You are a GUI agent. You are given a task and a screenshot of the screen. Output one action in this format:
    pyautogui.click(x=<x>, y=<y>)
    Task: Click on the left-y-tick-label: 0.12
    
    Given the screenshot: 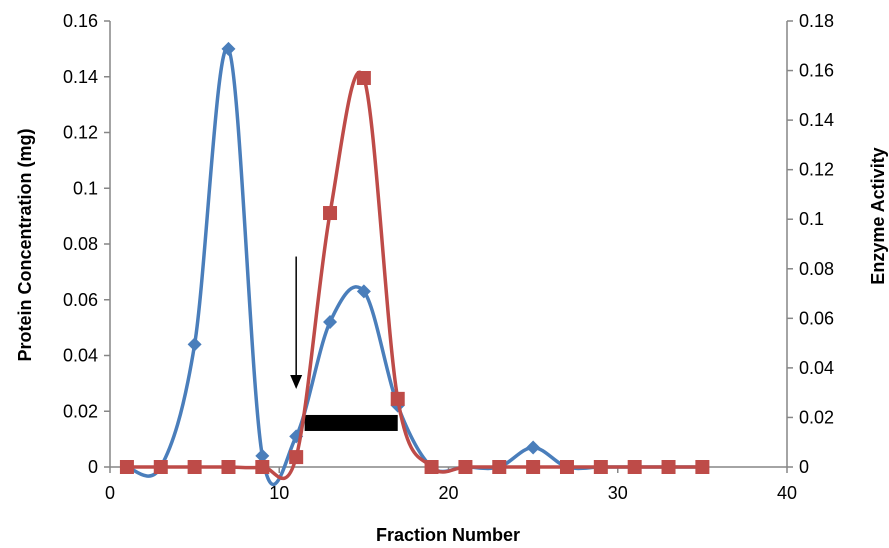 What is the action you would take?
    pyautogui.click(x=80, y=133)
    